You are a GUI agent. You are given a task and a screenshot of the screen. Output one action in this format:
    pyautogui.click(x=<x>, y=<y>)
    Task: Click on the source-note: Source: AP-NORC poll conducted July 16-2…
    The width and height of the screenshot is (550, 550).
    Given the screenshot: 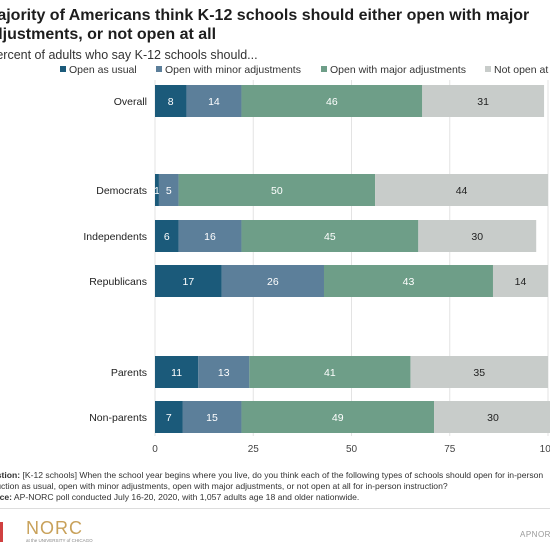 What is the action you would take?
    pyautogui.click(x=275, y=497)
    